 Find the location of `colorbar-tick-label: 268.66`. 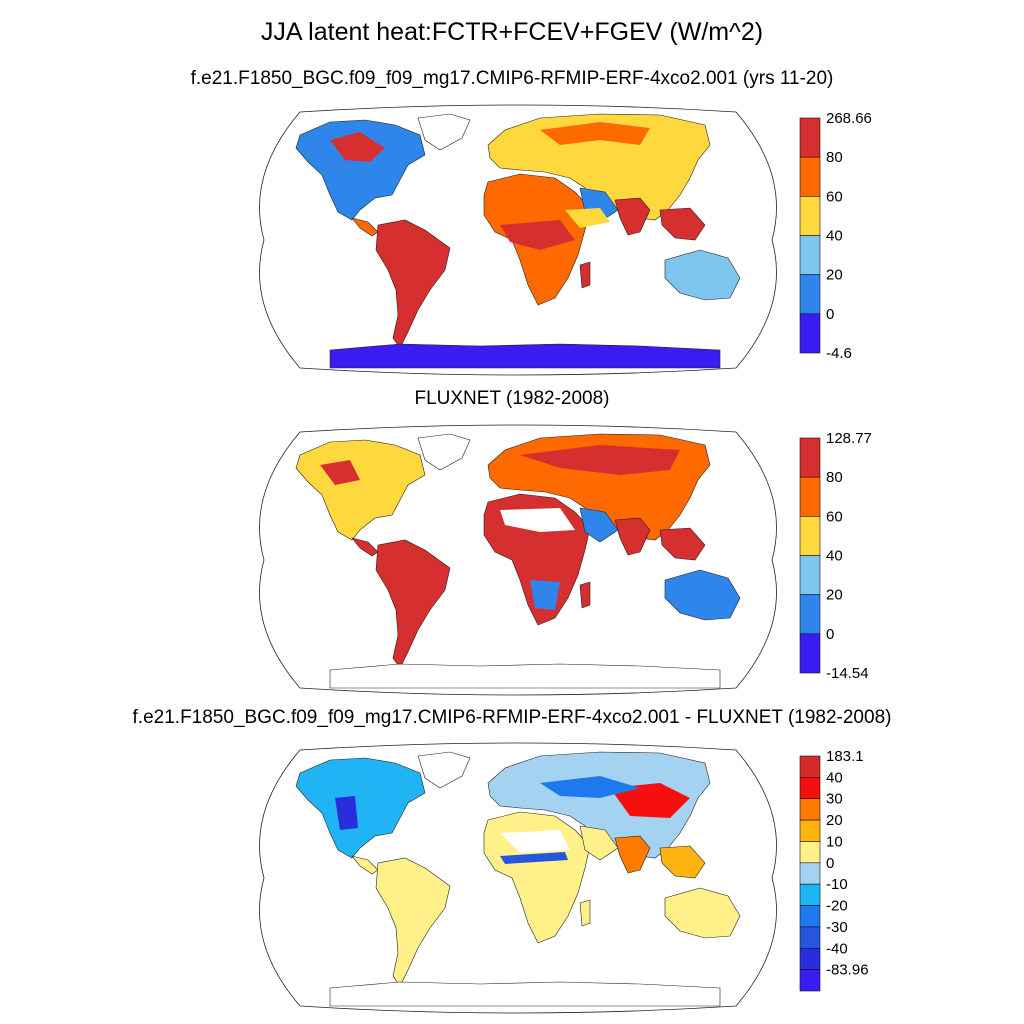

colorbar-tick-label: 268.66 is located at coordinates (849, 118).